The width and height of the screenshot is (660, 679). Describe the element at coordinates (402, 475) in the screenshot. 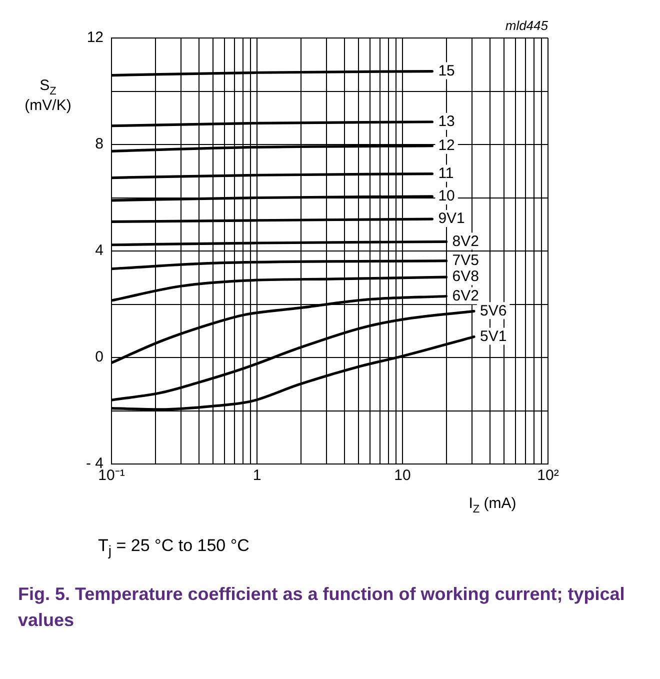

I see `x-tick-label: 10` at that location.